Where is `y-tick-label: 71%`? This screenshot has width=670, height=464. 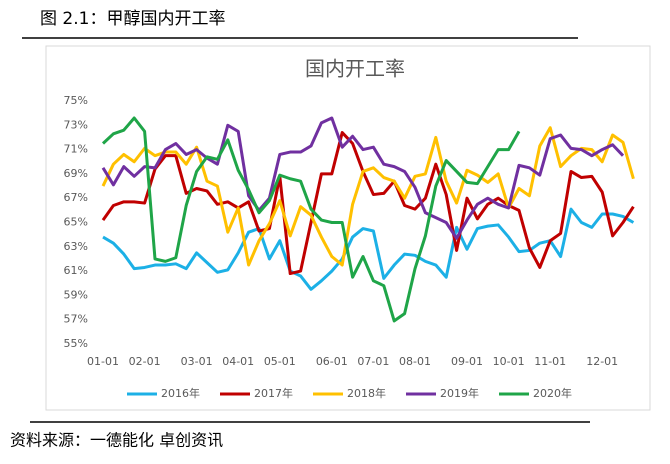
y-tick-label: 71% is located at coordinates (76, 149).